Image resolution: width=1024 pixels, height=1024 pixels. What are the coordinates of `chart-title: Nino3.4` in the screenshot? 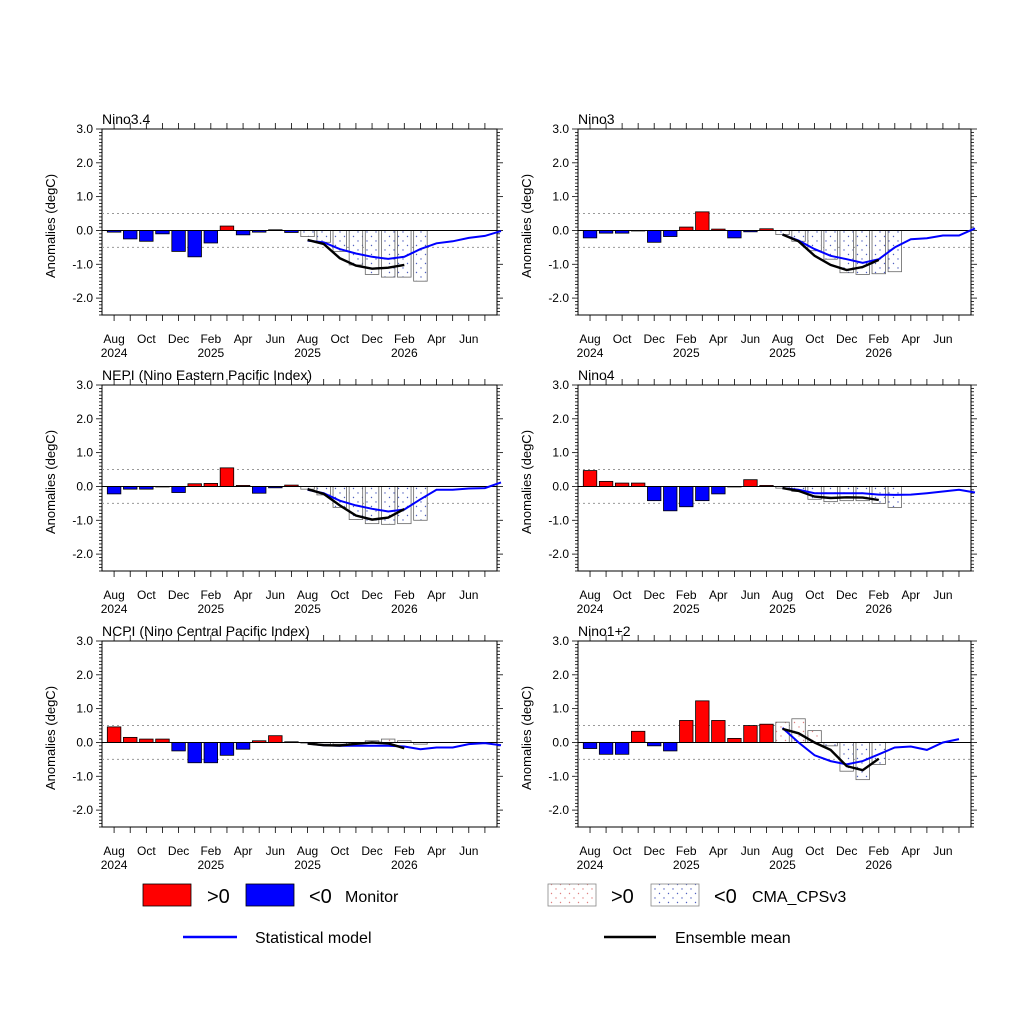 It's located at (126, 119).